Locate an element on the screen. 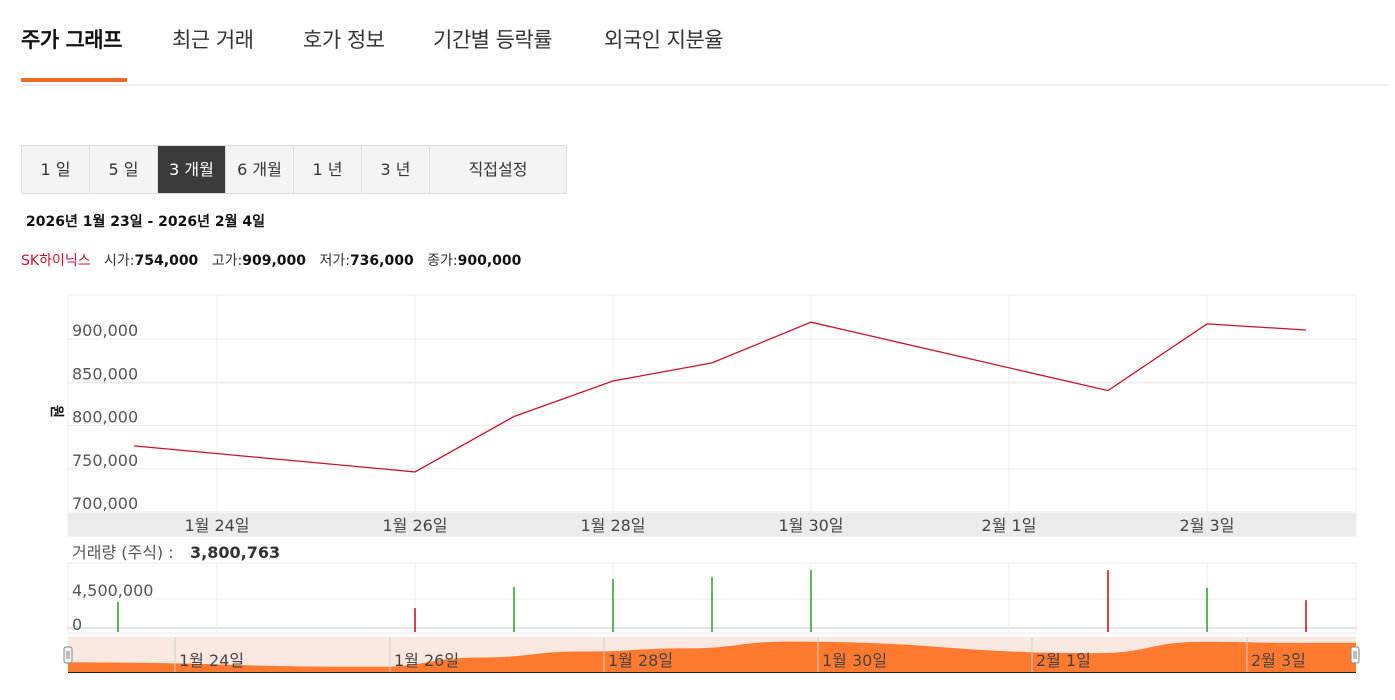  navigator-tick-label: 2월 1일 is located at coordinates (1063, 660).